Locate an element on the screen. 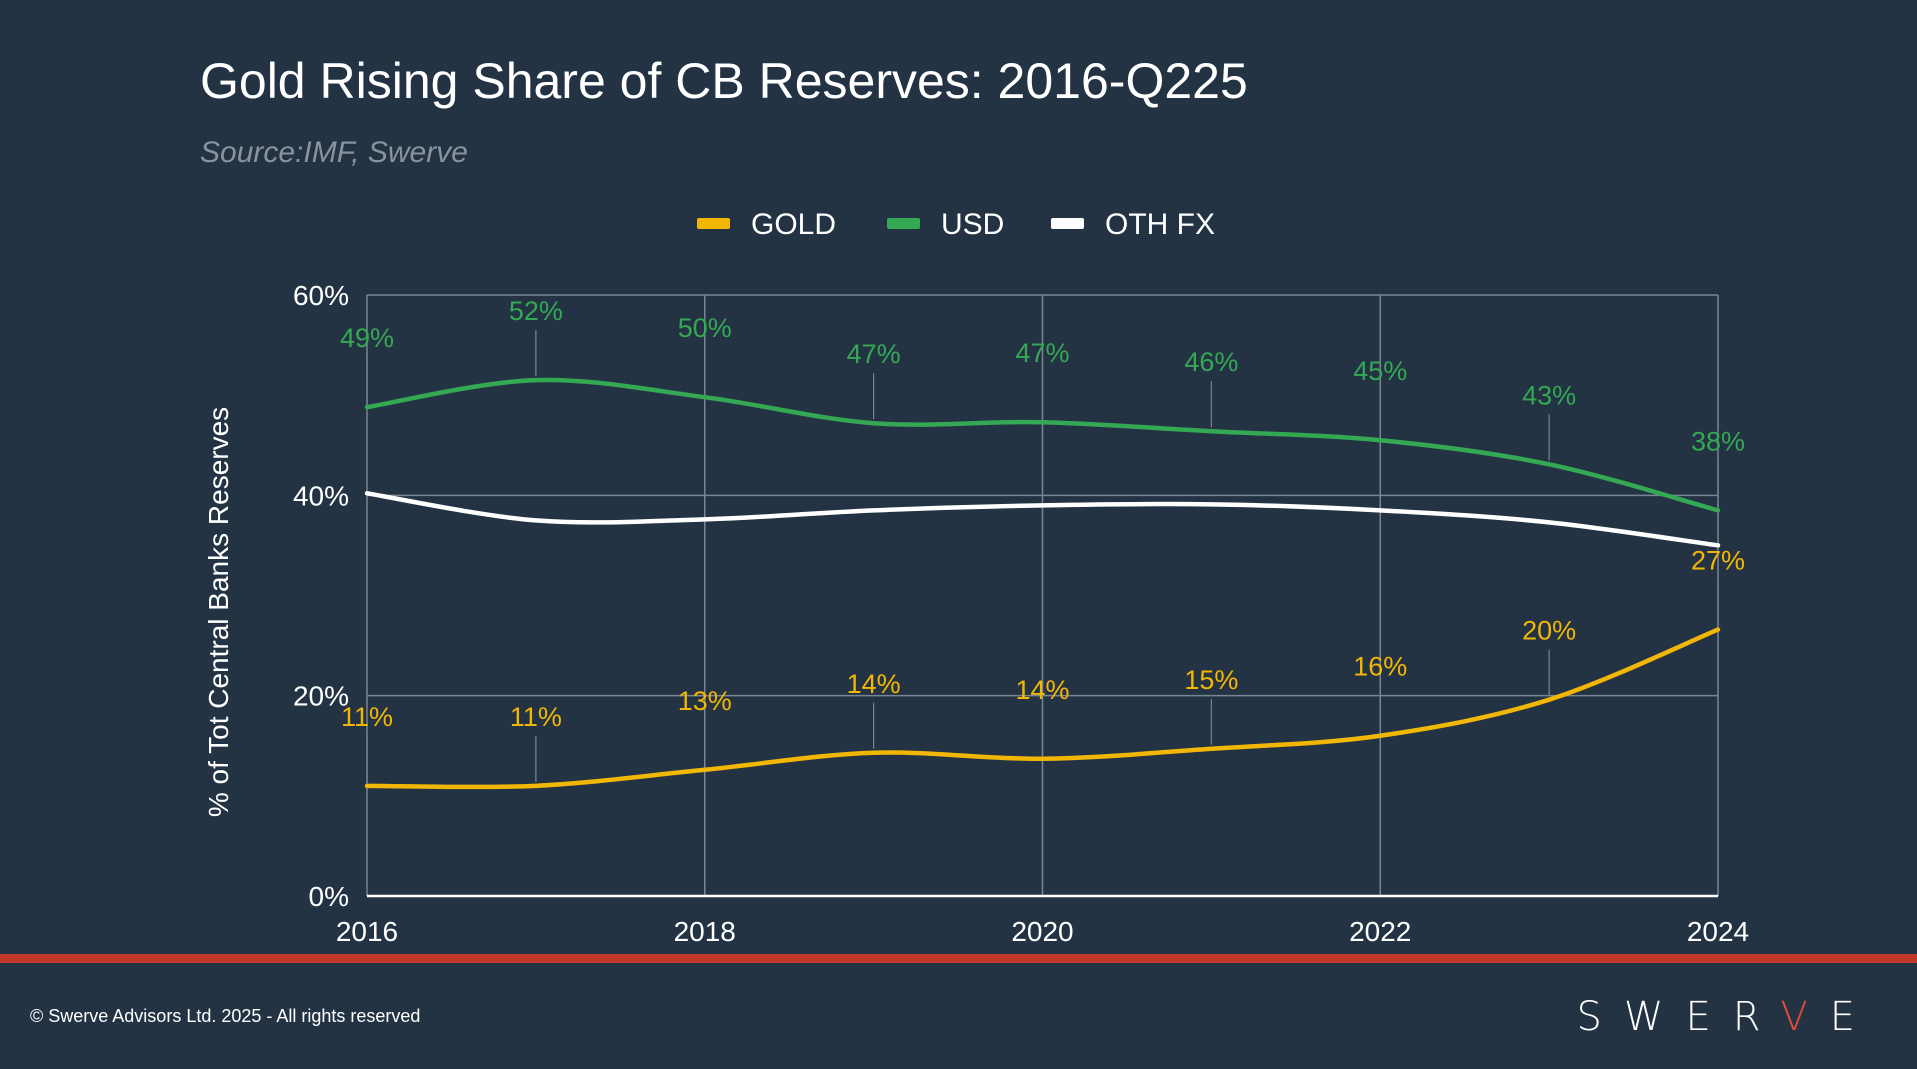 The width and height of the screenshot is (1917, 1069). data-label-gold: 16% is located at coordinates (1380, 667).